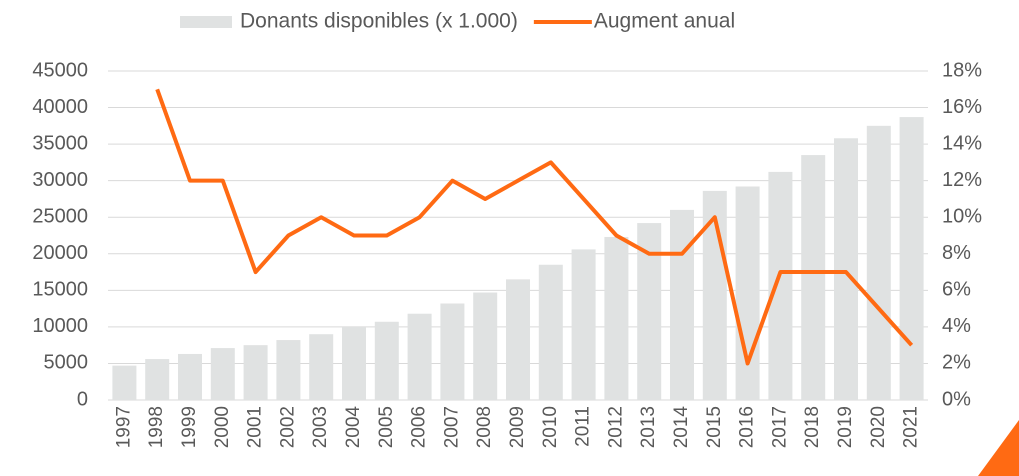 The image size is (1019, 476). What do you see at coordinates (962, 143) in the screenshot?
I see `y2-tick-label: 14%` at bounding box center [962, 143].